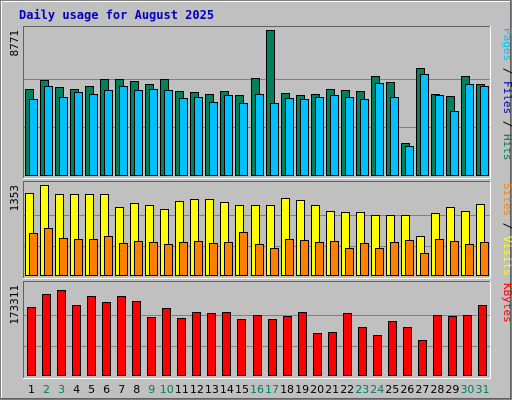 The image size is (512, 400). What do you see at coordinates (31, 389) in the screenshot?
I see `x-tick-label: 1` at bounding box center [31, 389].